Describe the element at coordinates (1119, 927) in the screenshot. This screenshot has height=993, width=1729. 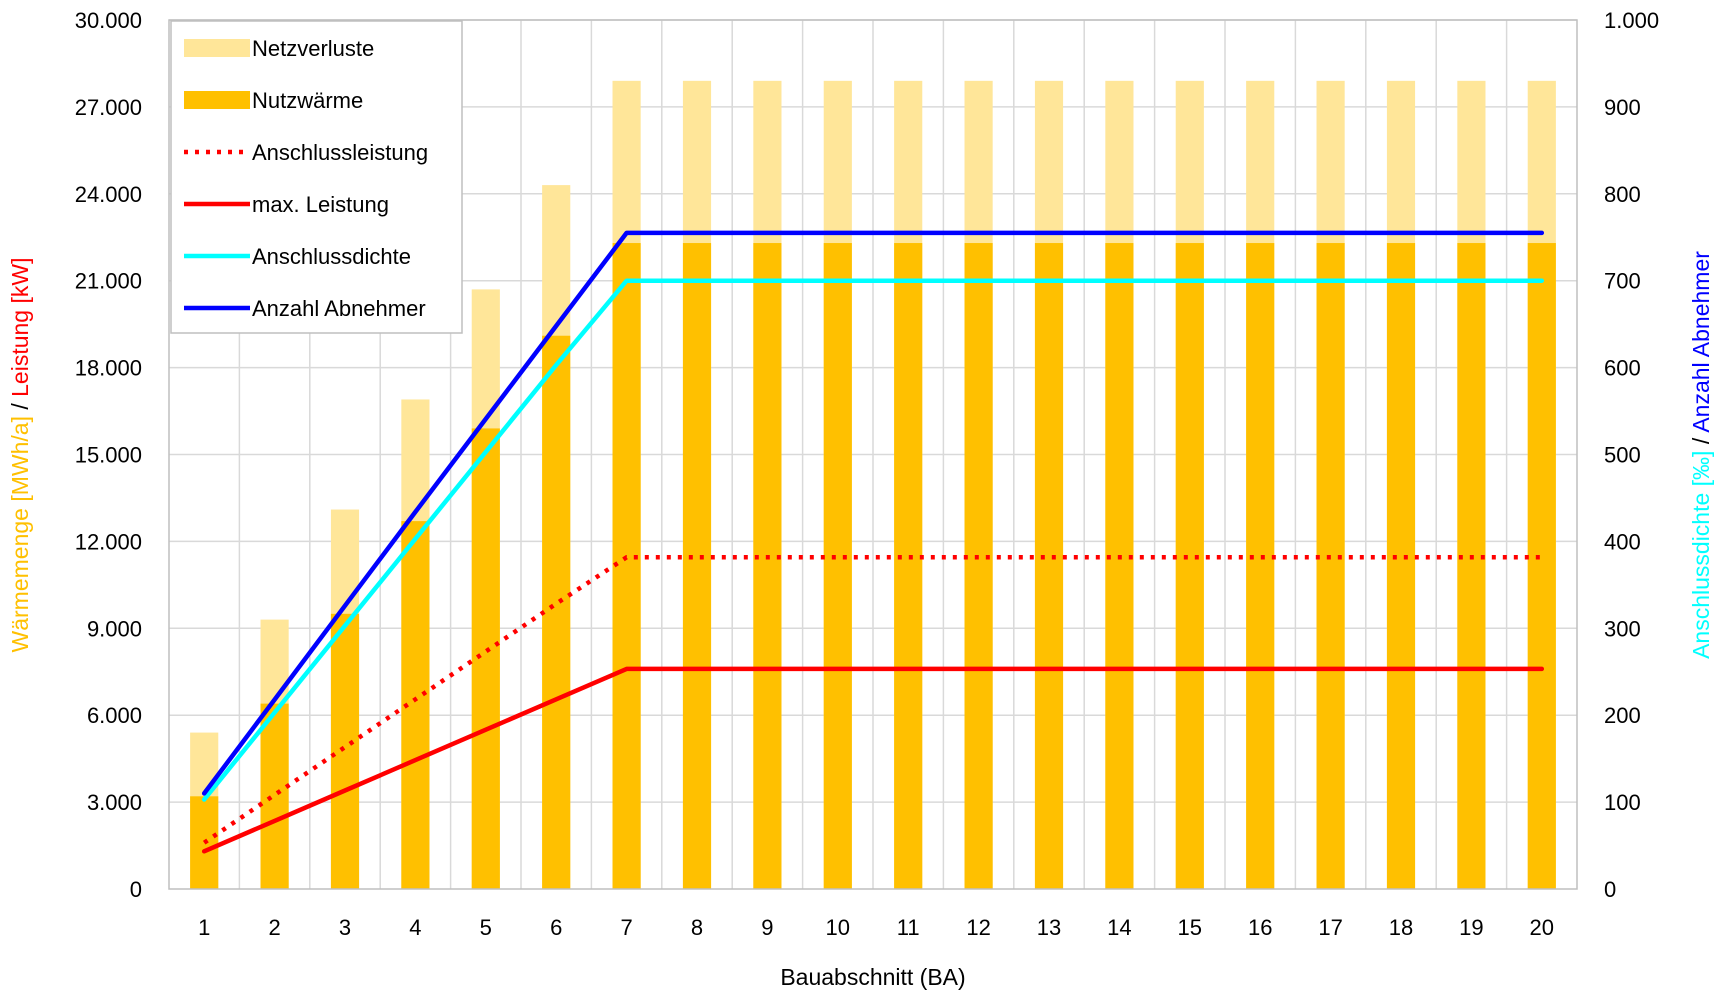
I see `x-tick-label: 14` at that location.